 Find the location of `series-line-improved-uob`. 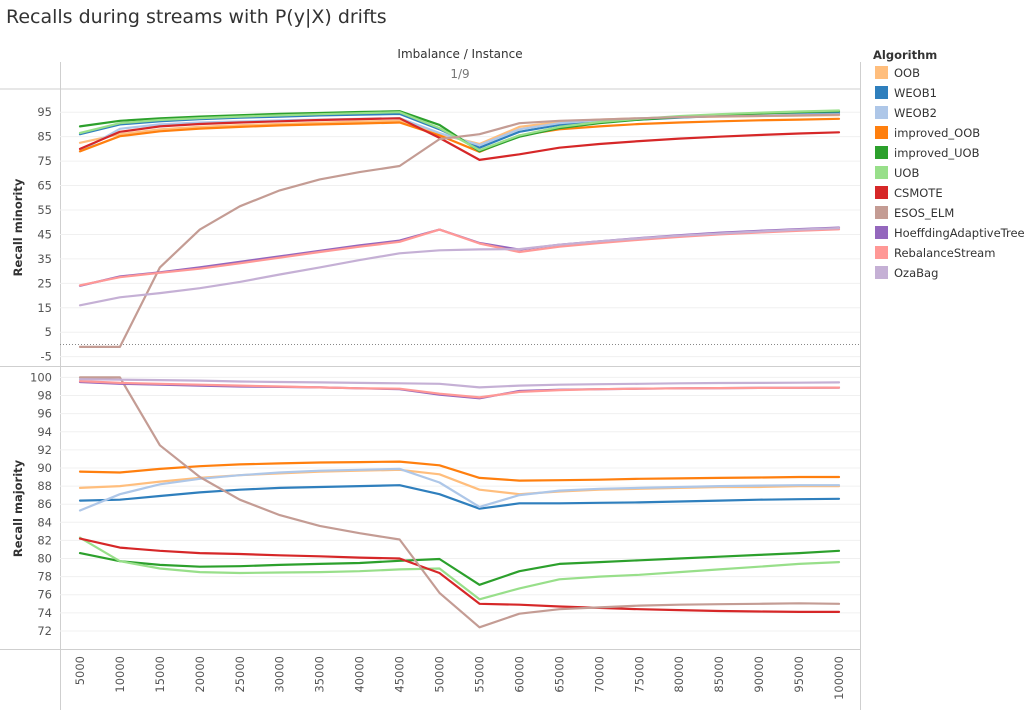

series-line-improved-uob is located at coordinates (459, 567).